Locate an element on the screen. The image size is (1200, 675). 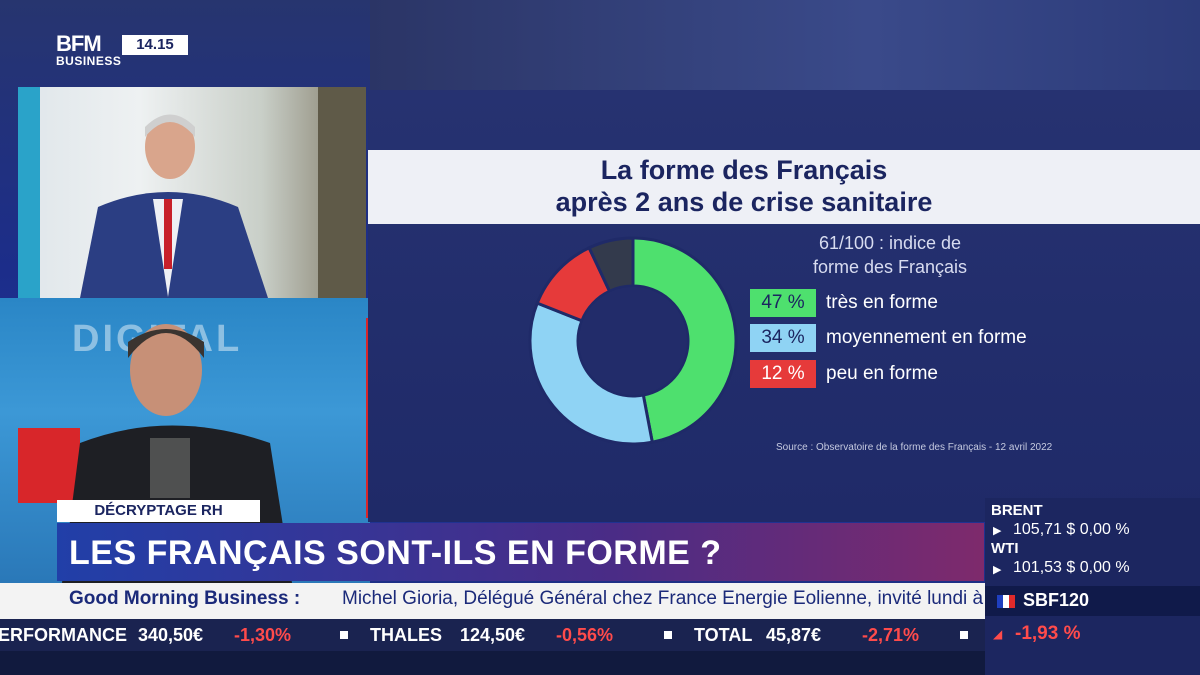
guest-hair is located at coordinates (166, 343).